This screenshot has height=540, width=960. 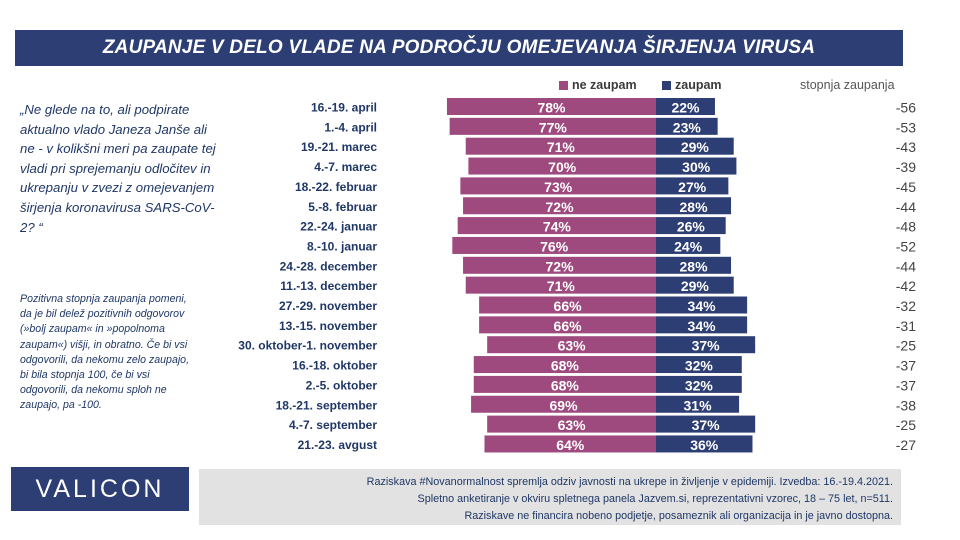 I want to click on data-label-ne-zaupam: 72%, so click(x=560, y=207).